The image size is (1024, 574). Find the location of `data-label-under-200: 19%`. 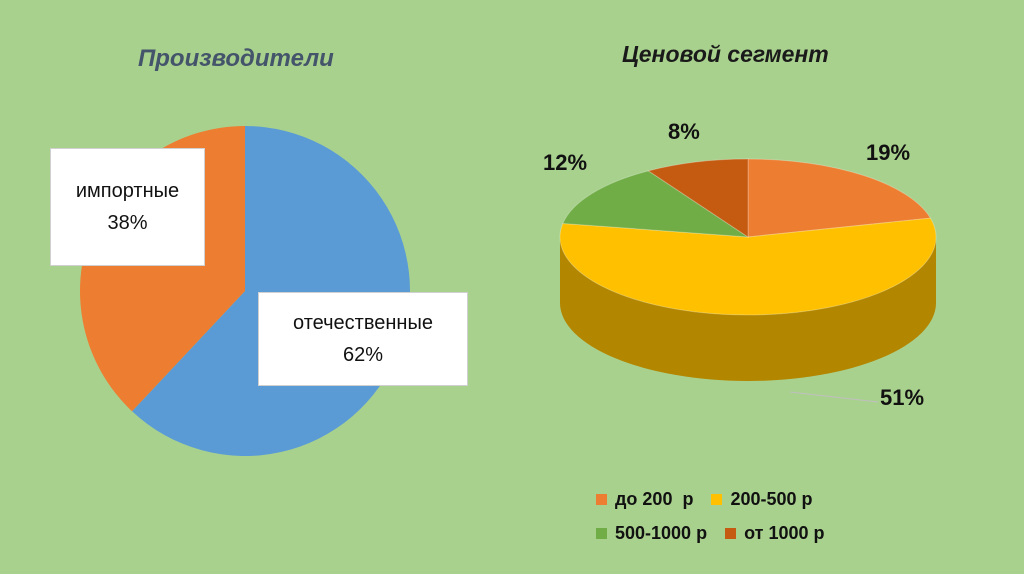

data-label-under-200: 19% is located at coordinates (888, 152).